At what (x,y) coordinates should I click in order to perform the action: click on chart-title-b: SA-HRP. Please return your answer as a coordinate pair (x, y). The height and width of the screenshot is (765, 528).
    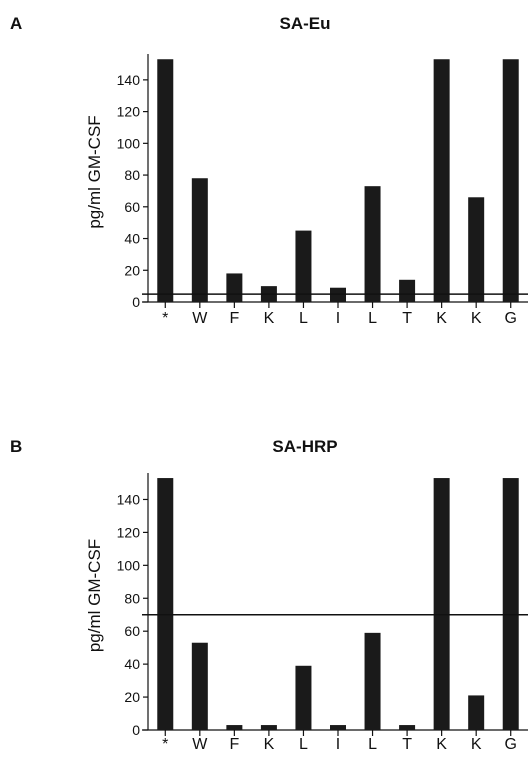
    Looking at the image, I should click on (305, 446).